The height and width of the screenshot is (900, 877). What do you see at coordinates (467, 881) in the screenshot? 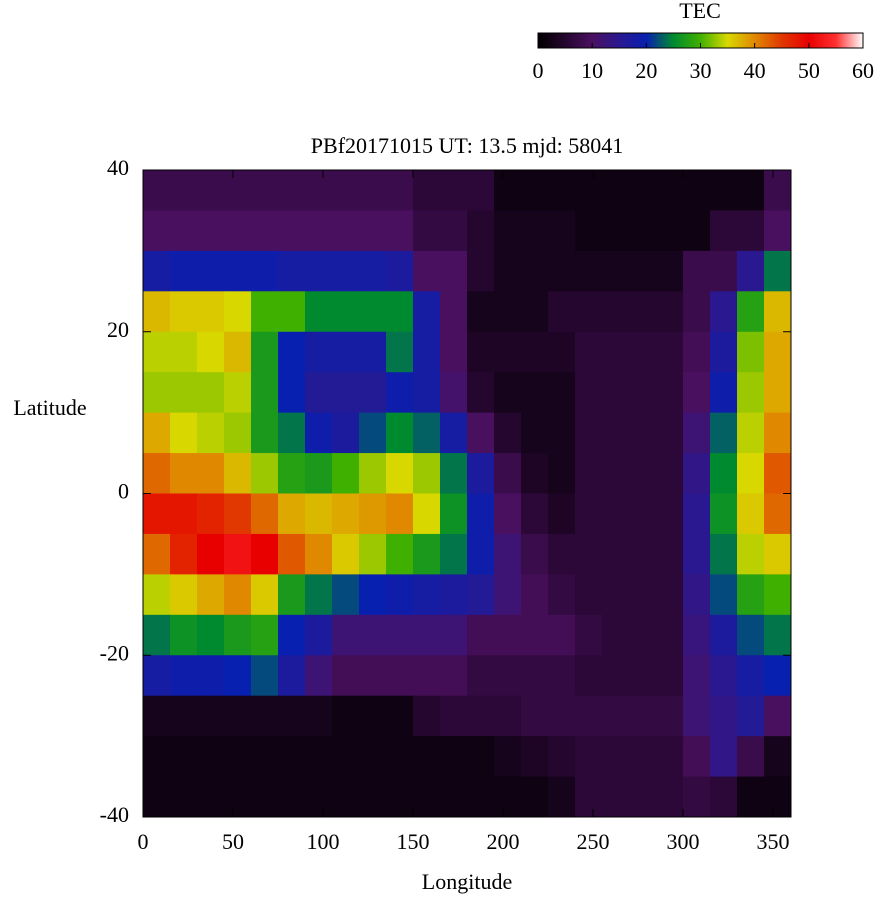
I see `x-axis-label: Longitude` at bounding box center [467, 881].